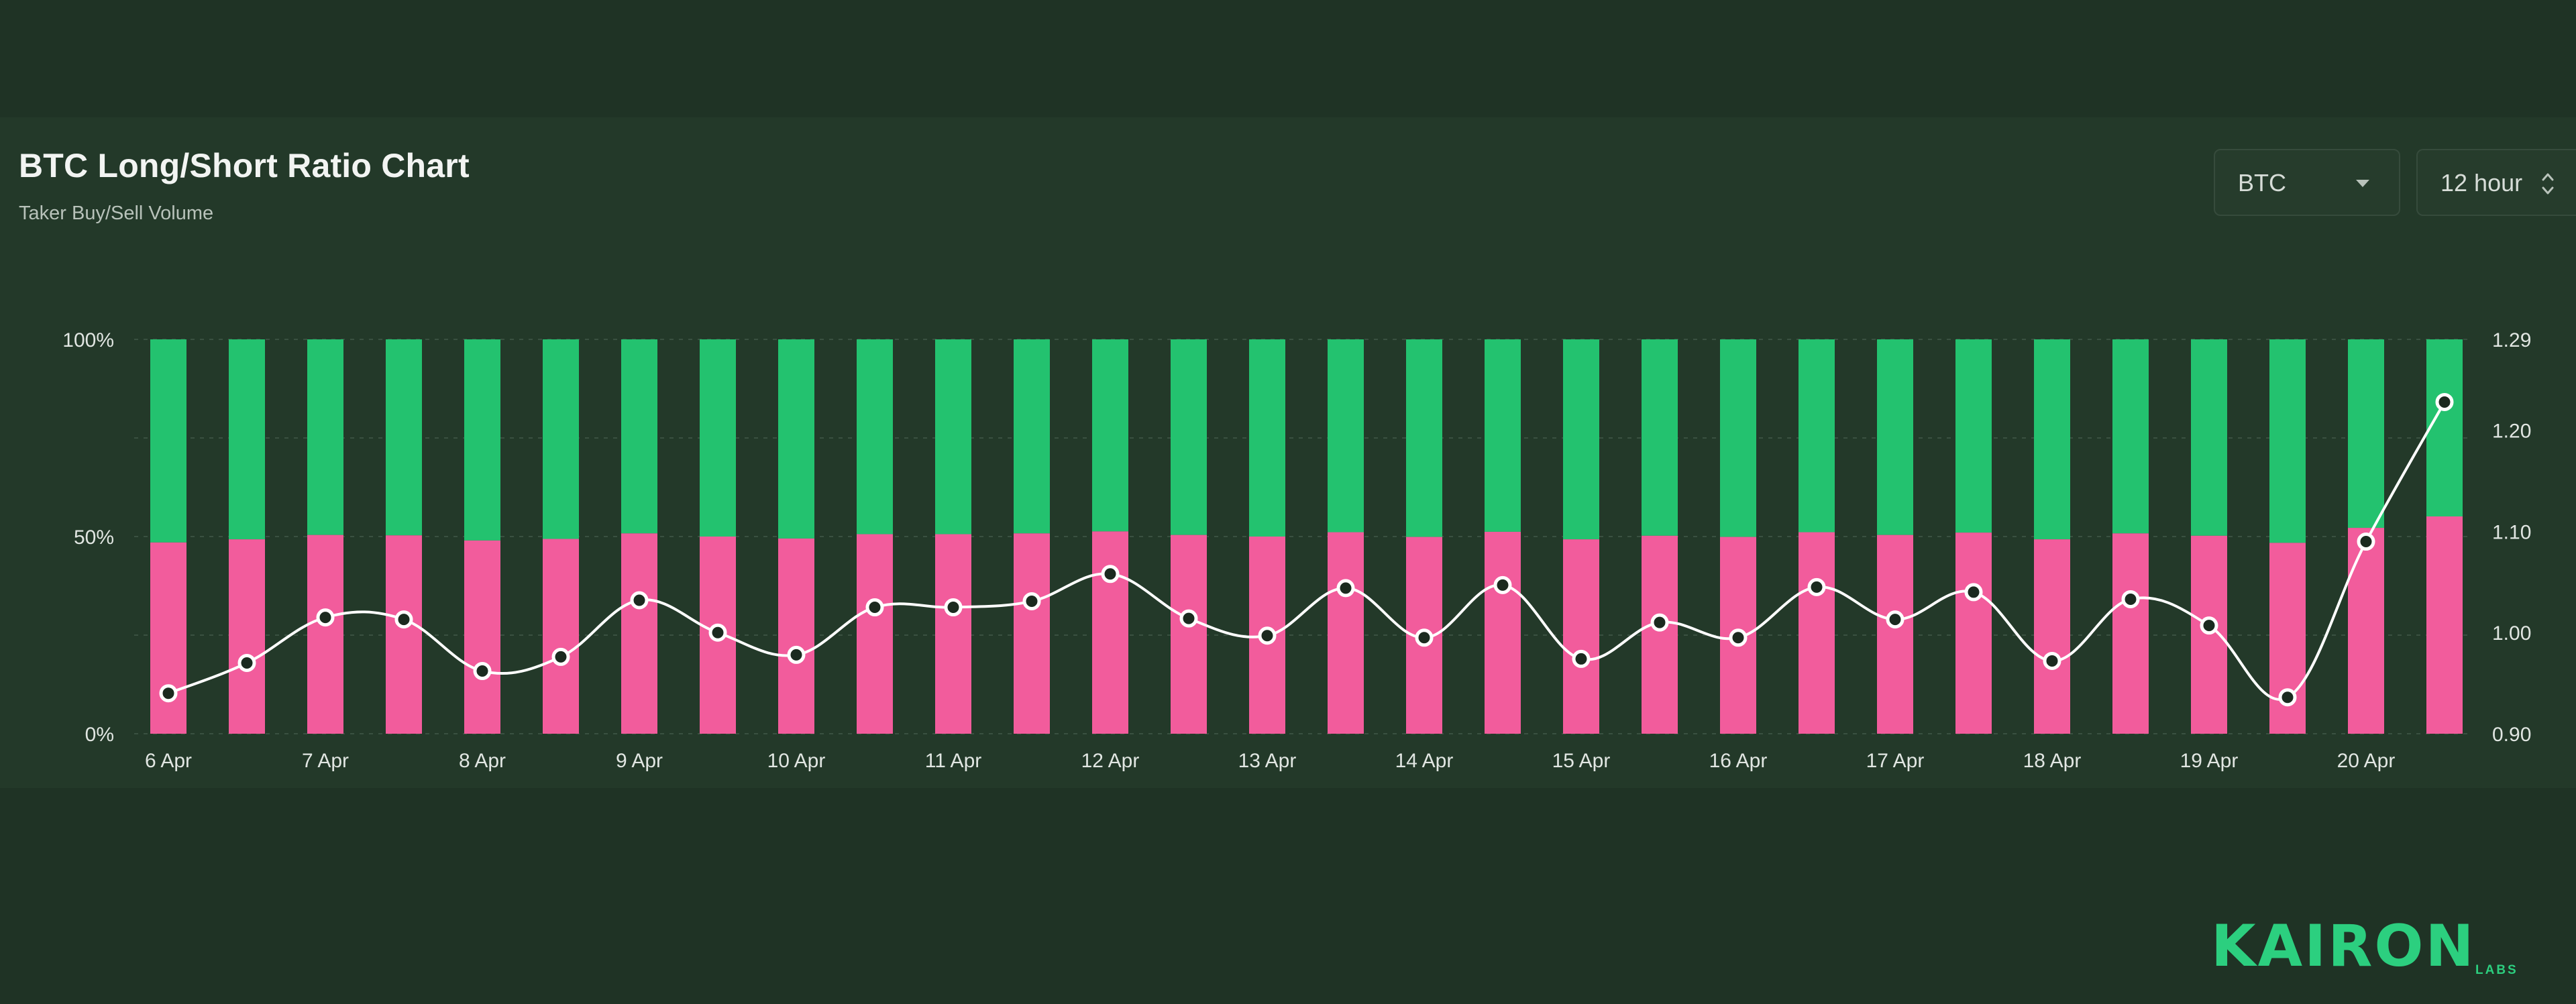 The height and width of the screenshot is (1004, 2576). Describe the element at coordinates (2366, 761) in the screenshot. I see `x-axis-tick: 20 Apr` at that location.